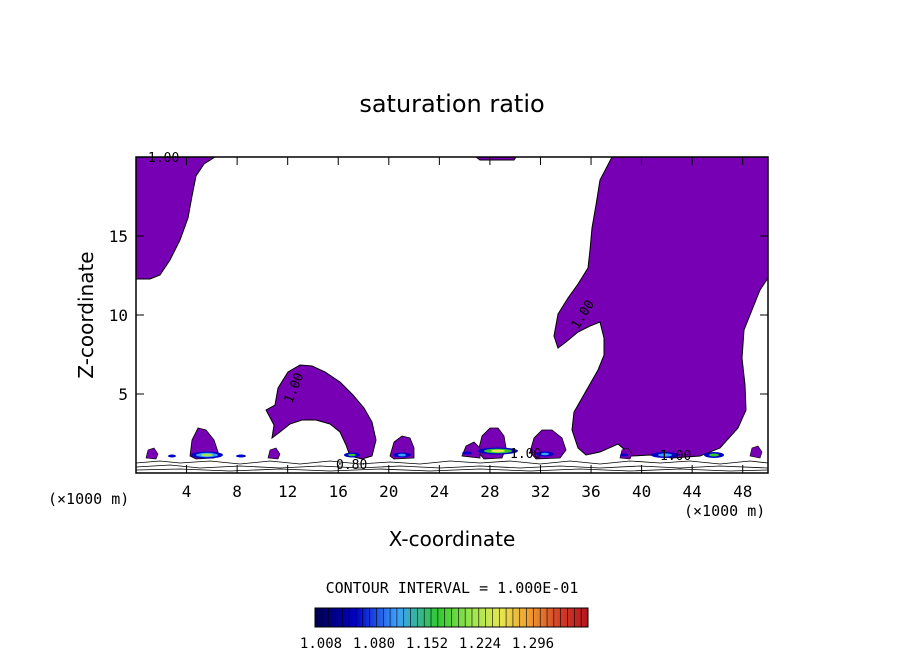 This screenshot has height=654, width=904. What do you see at coordinates (88, 499) in the screenshot?
I see `x-unit-left: (×1000 m)` at bounding box center [88, 499].